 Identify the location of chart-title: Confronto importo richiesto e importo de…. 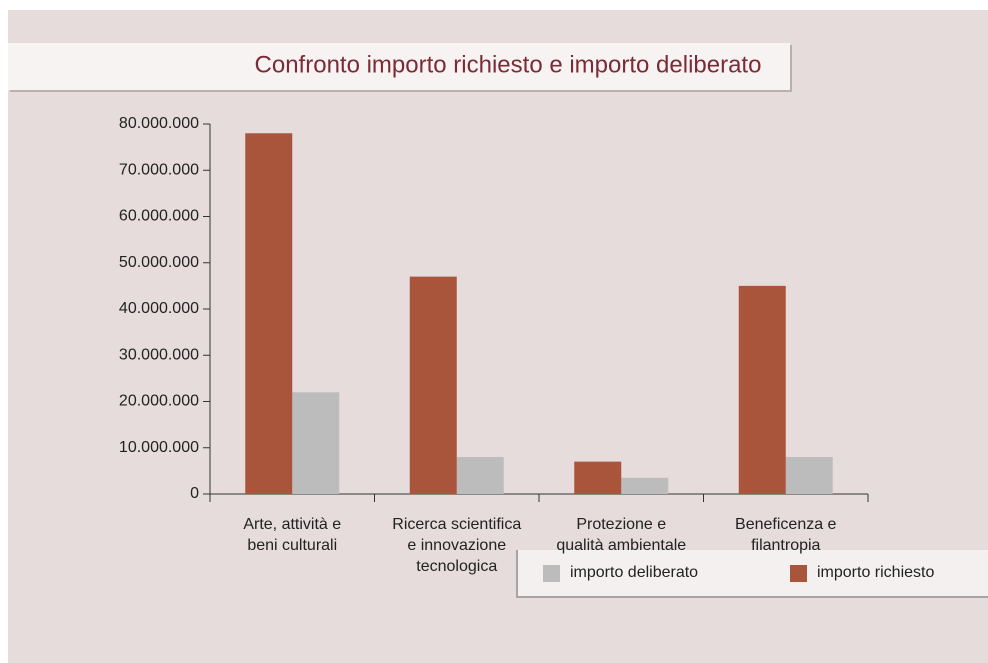
(508, 64).